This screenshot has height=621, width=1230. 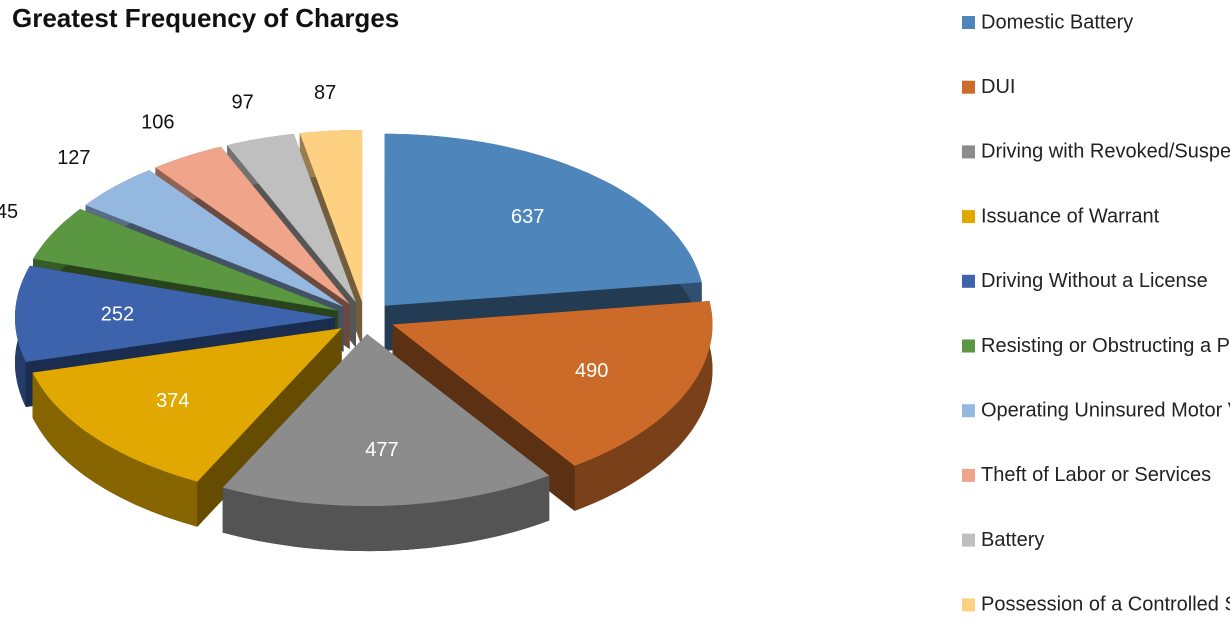 I want to click on legend-label: Battery, so click(x=1012, y=540).